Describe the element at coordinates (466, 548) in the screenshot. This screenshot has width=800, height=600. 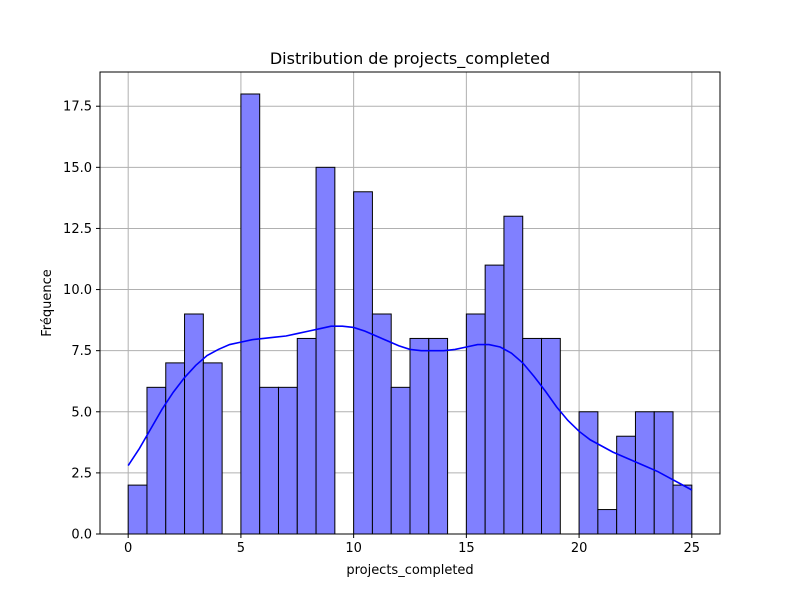
I see `x-tick-label: 15` at that location.